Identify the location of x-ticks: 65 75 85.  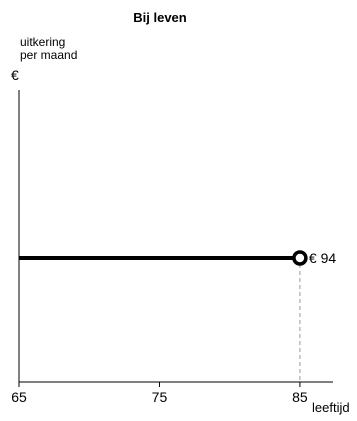
(159, 393).